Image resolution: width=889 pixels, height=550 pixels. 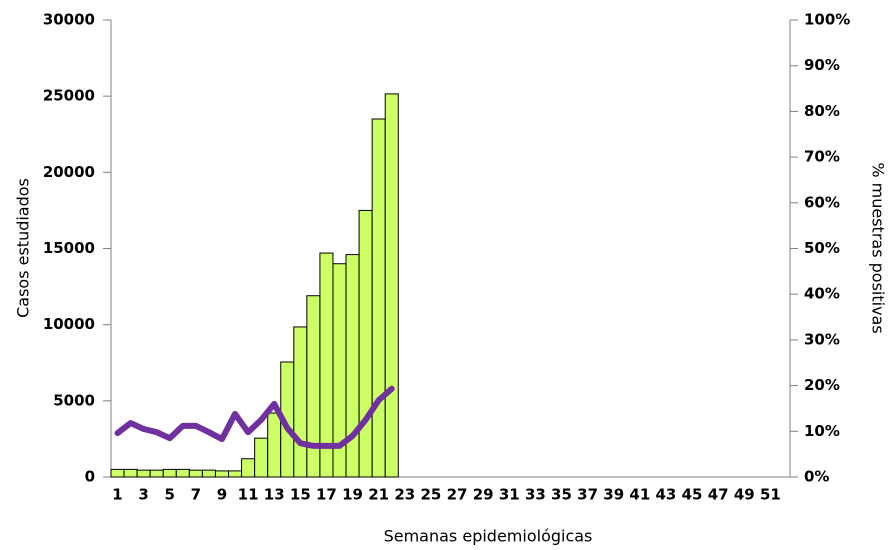 I want to click on x-tick-label: 25, so click(x=430, y=495).